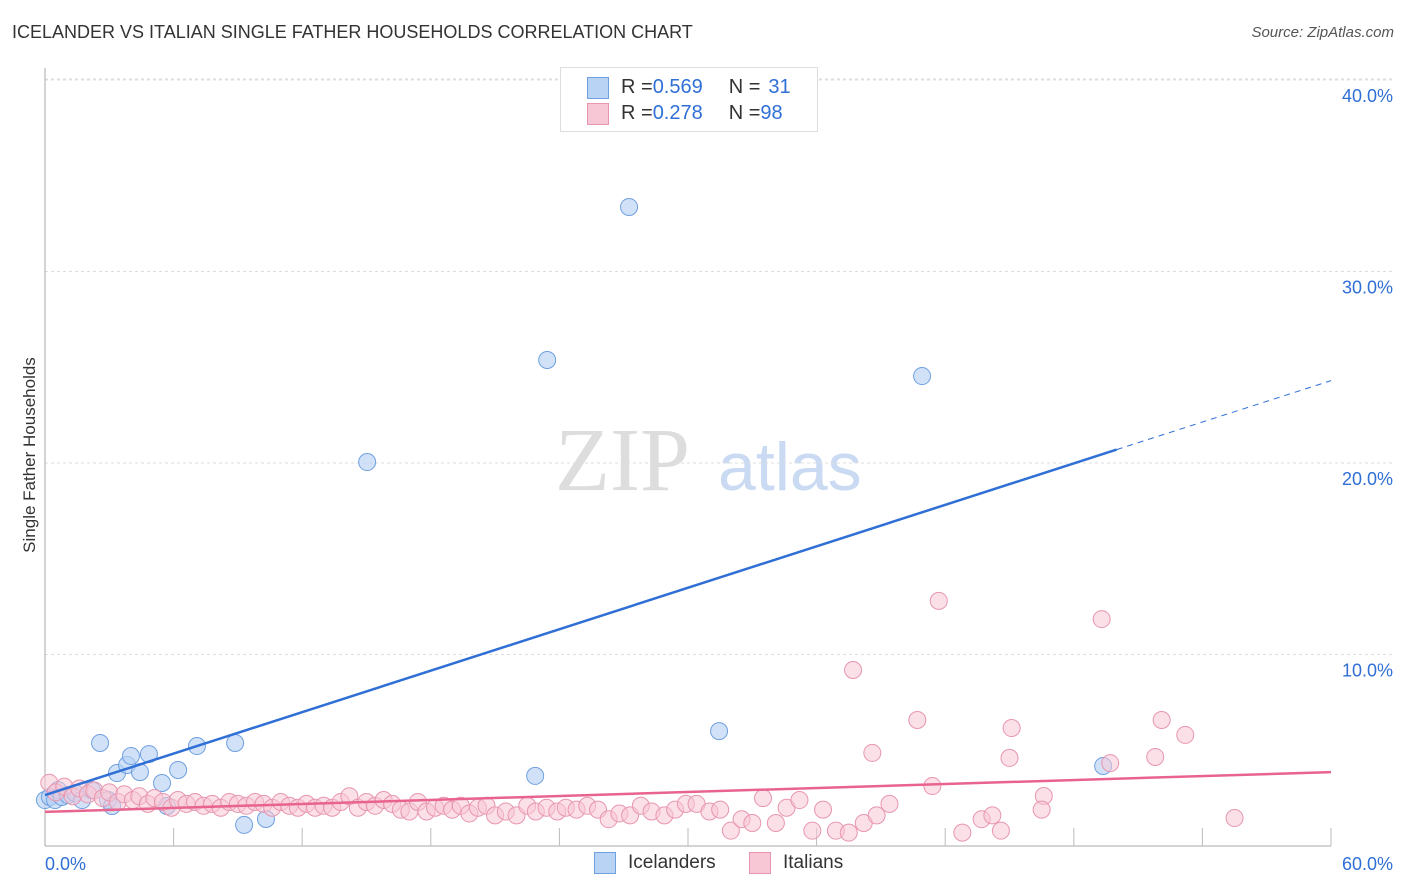 The width and height of the screenshot is (1406, 892). What do you see at coordinates (689, 99) in the screenshot?
I see `legend: R = 0.569 N = 31 R = 0.278 N = 98` at bounding box center [689, 99].